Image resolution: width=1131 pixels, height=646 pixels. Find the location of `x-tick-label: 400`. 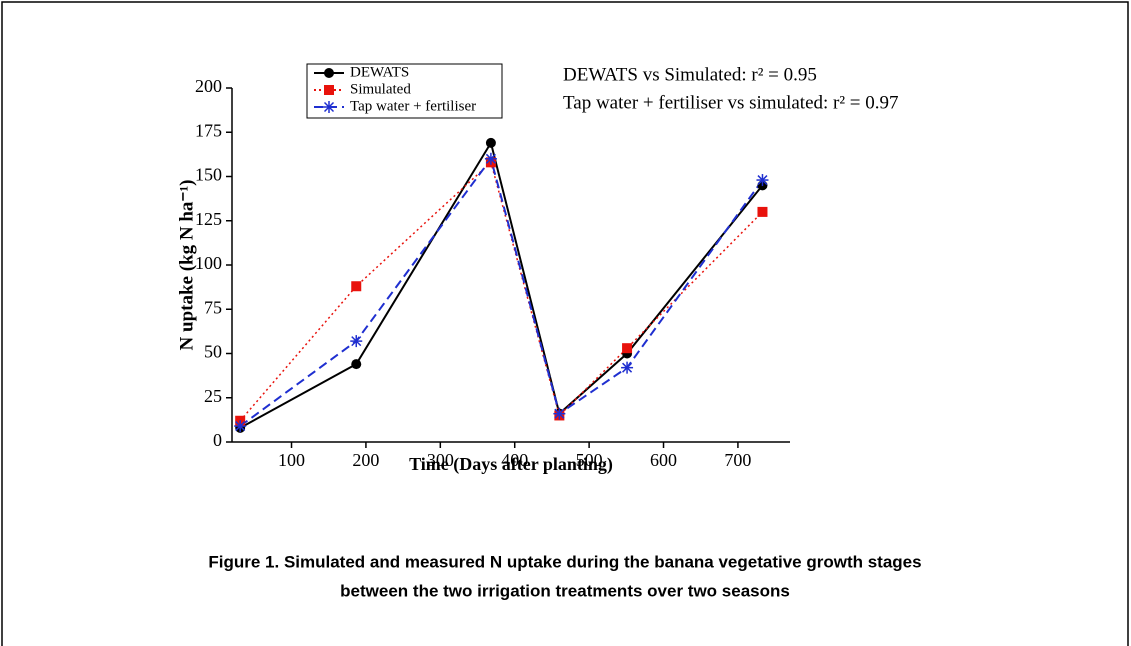

x-tick-label: 400 is located at coordinates (514, 460).